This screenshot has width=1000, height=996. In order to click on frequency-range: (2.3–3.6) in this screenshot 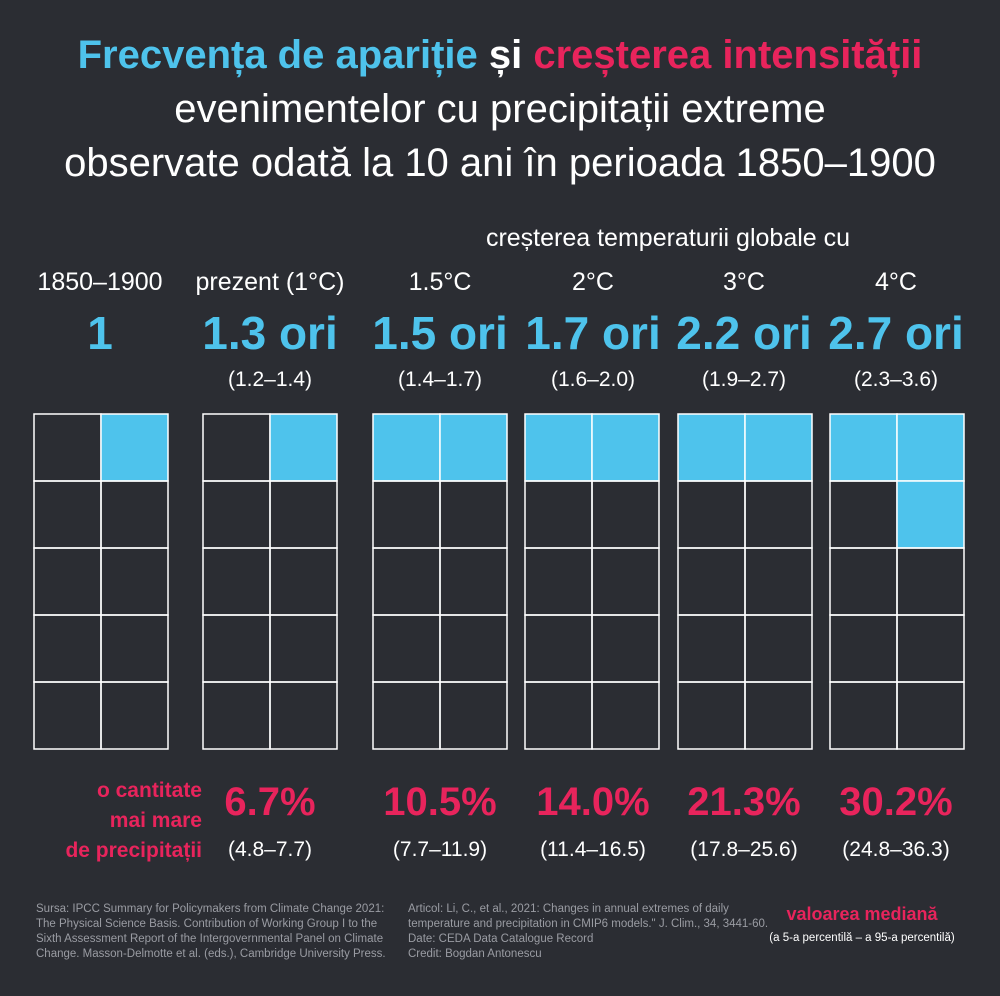, I will do `click(896, 379)`.